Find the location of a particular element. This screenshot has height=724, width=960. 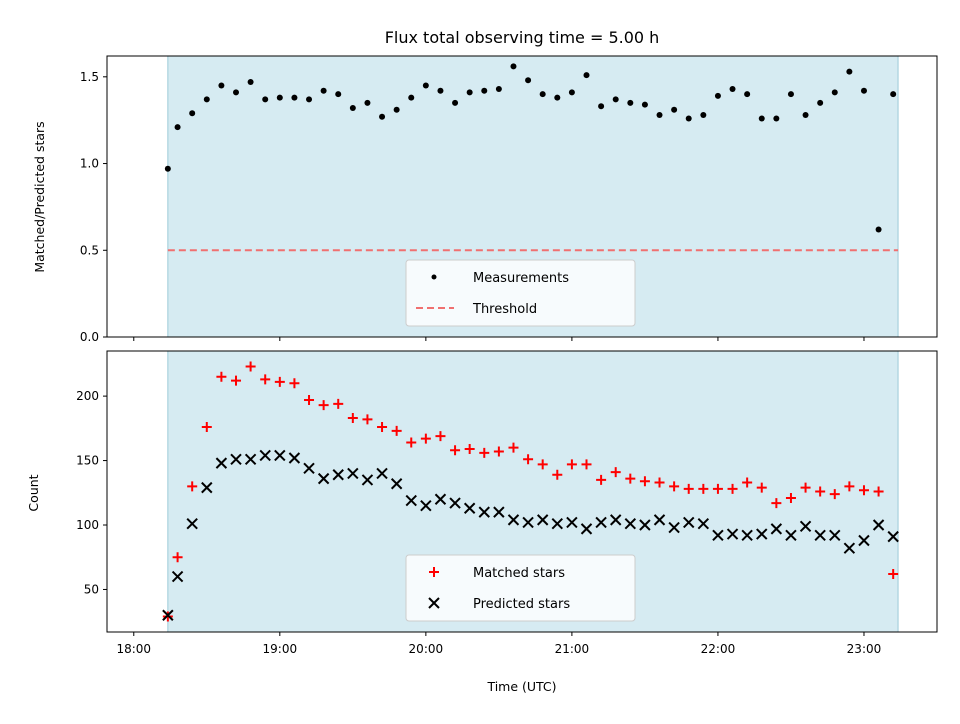

y-tick-label: 50 is located at coordinates (91, 589).